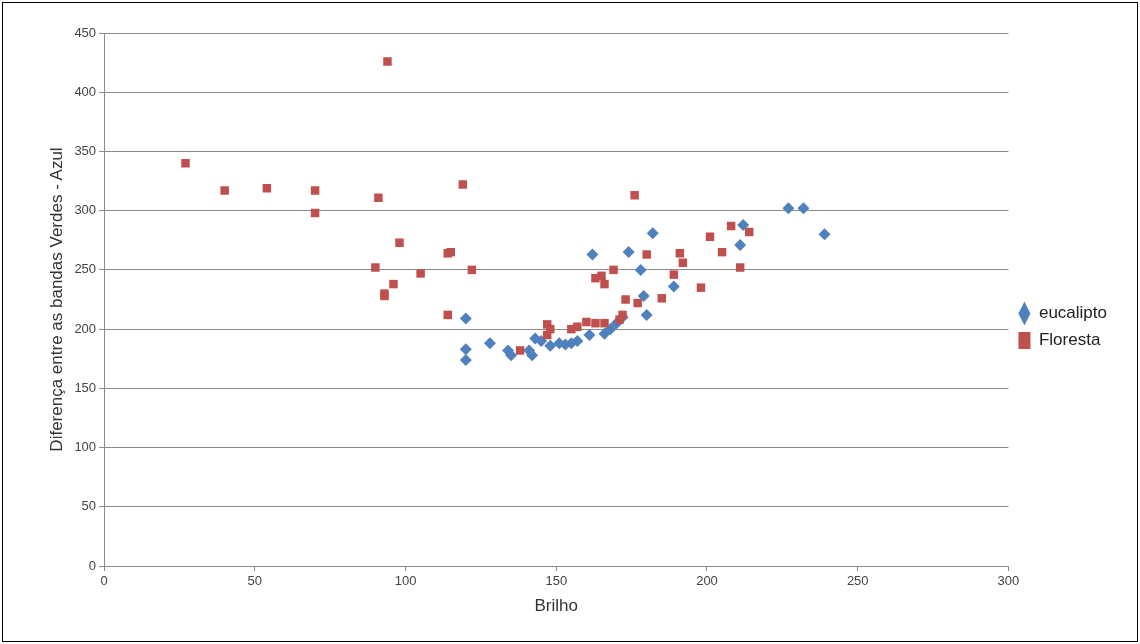  Describe the element at coordinates (92, 565) in the screenshot. I see `y-tick-label: 0` at that location.